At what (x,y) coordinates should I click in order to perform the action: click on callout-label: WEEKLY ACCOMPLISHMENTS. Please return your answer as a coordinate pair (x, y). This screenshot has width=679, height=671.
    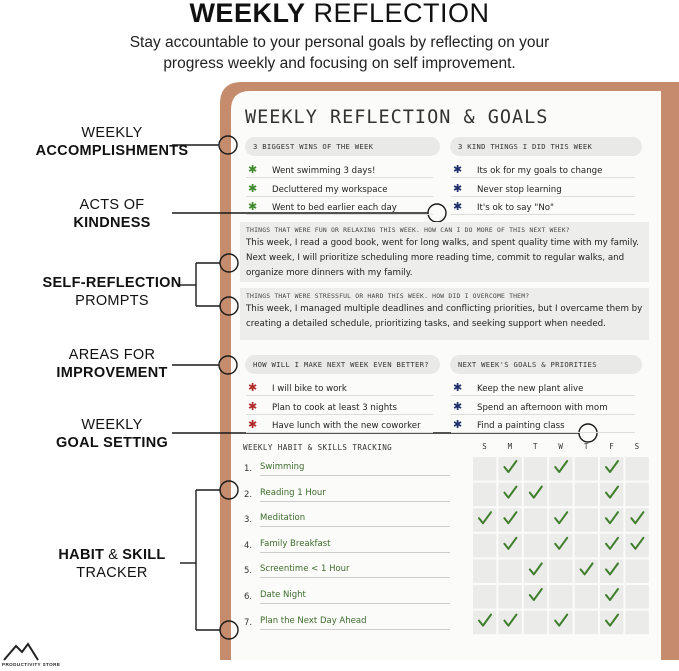
    Looking at the image, I should click on (112, 142).